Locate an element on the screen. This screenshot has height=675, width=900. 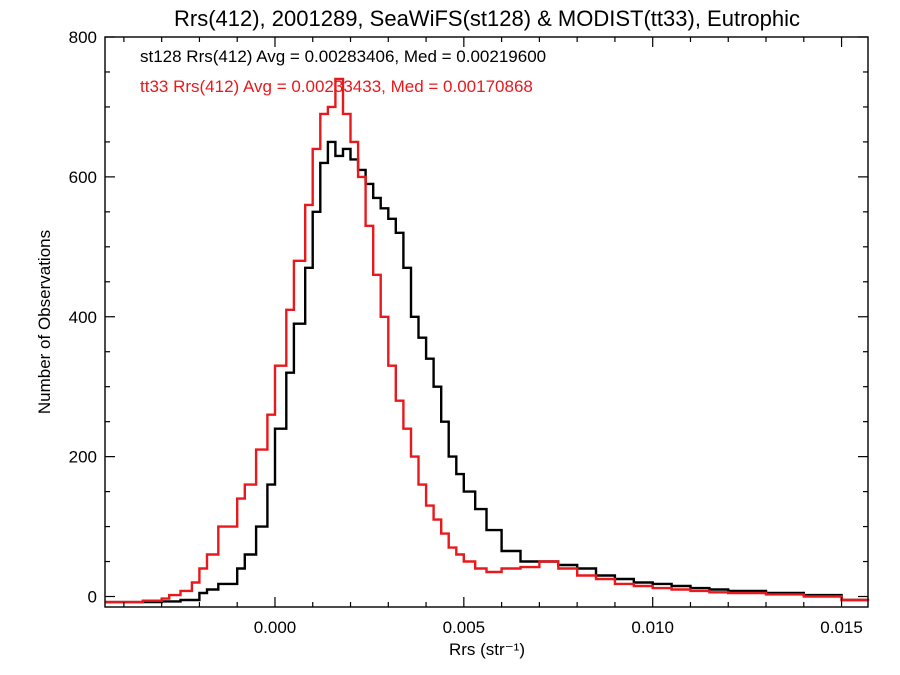
x-tick-label: 0.015 is located at coordinates (841, 627).